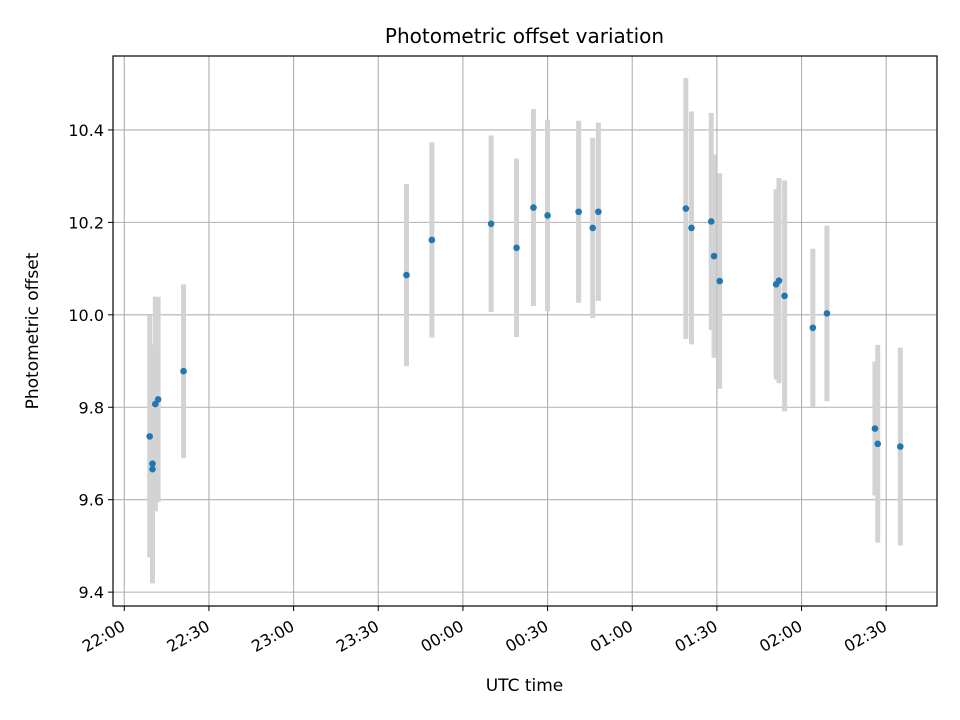 The width and height of the screenshot is (960, 720). Describe the element at coordinates (91, 407) in the screenshot. I see `y-tick-label: 9.8` at that location.